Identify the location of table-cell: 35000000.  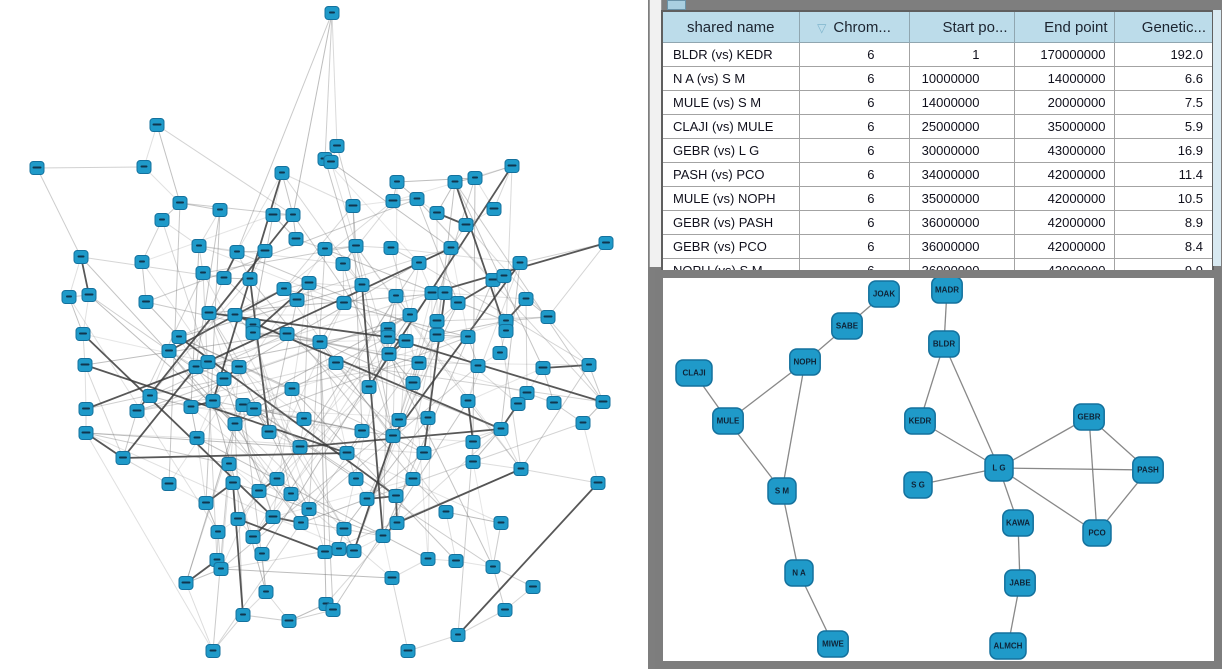
(961, 198).